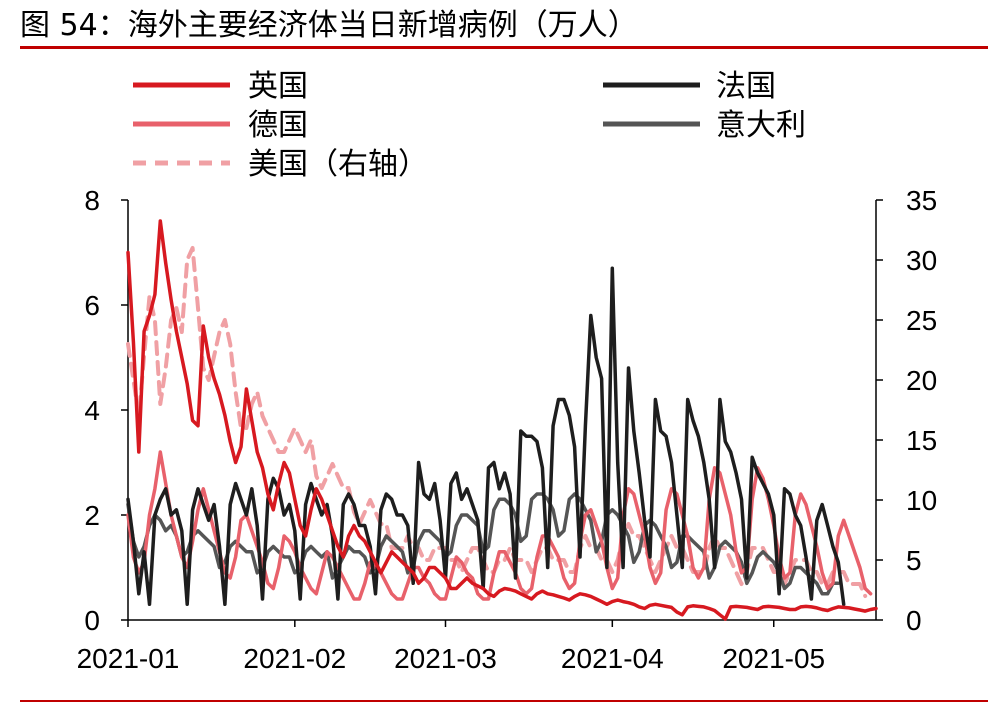 This screenshot has width=1000, height=710. Describe the element at coordinates (106, 410) in the screenshot. I see `left-axis-ticks: 0 2 4 6 8` at that location.